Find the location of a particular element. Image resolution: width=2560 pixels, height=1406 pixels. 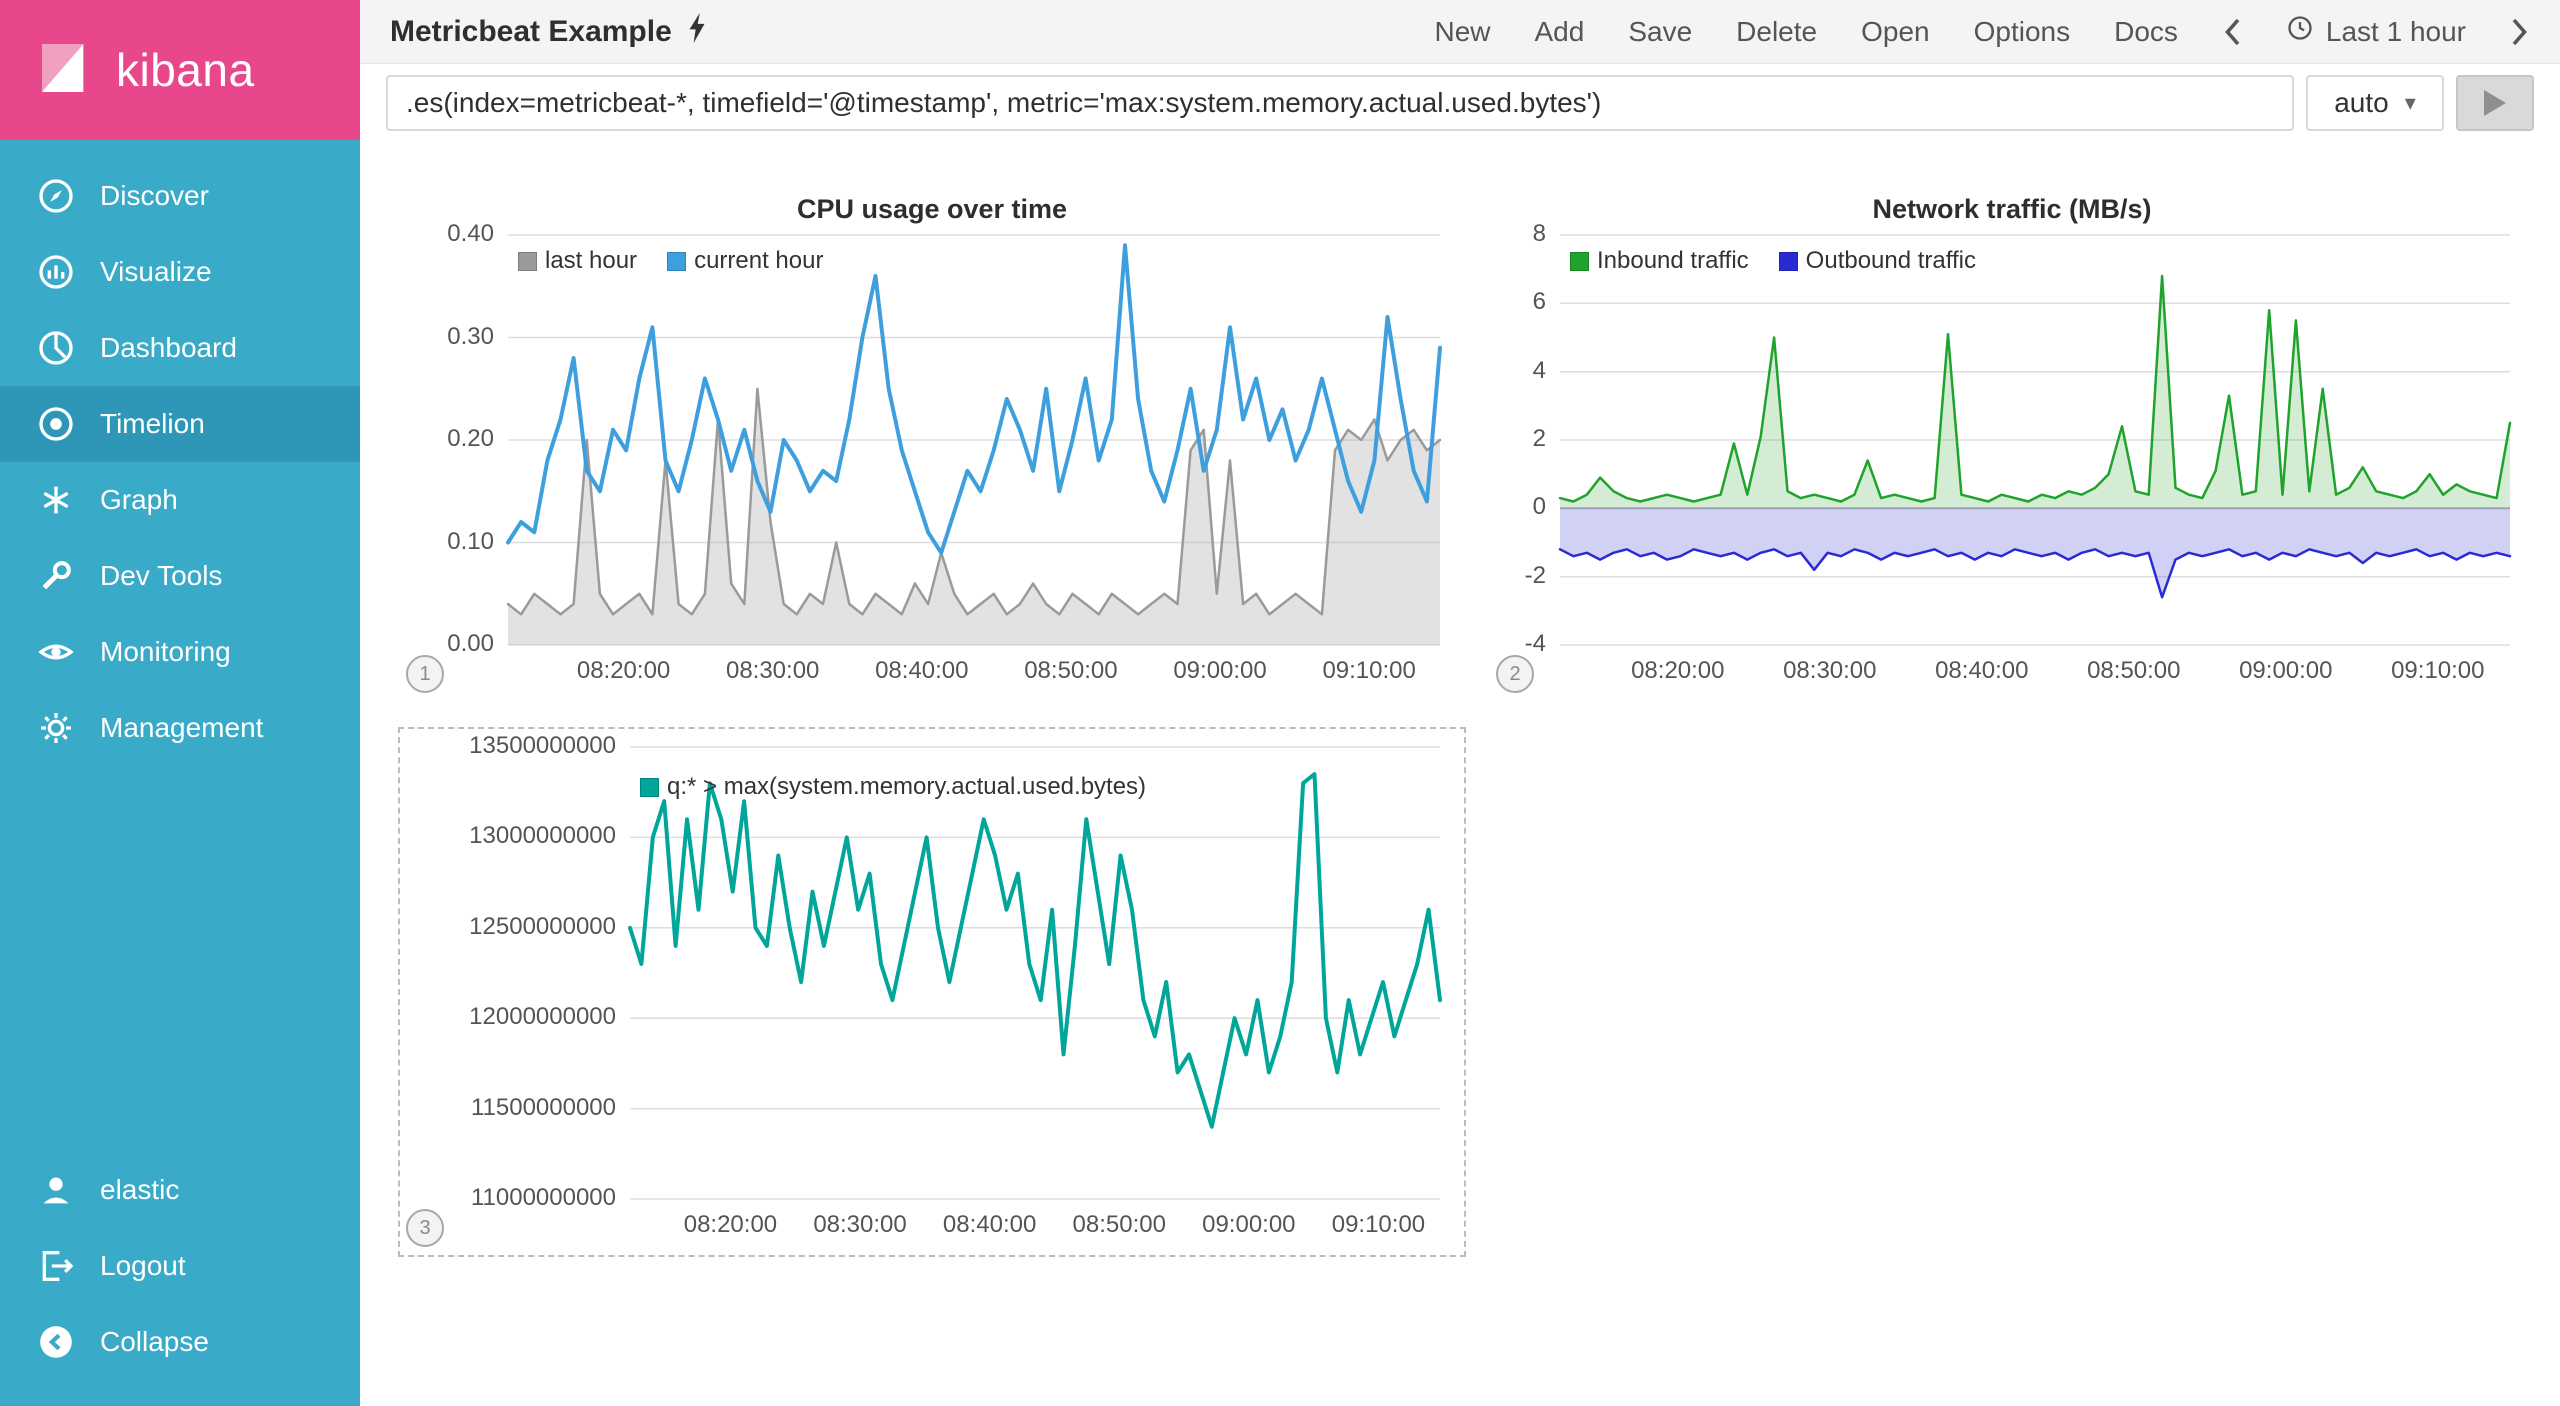

menu-new: New is located at coordinates (1462, 31).